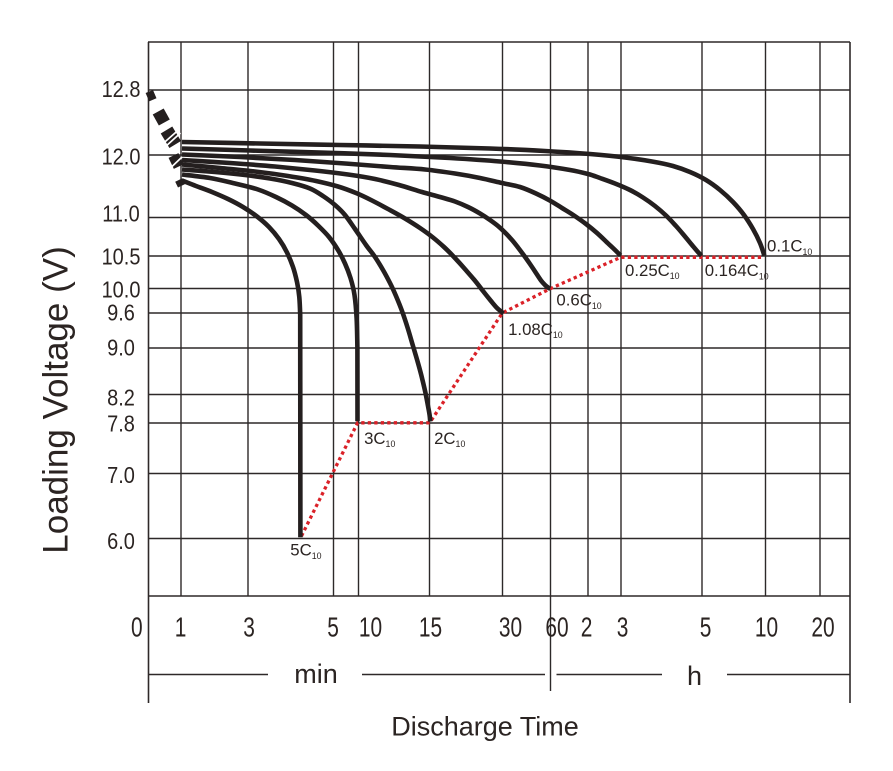 The image size is (893, 771). What do you see at coordinates (121, 397) in the screenshot?
I see `svg-text: 8.2` at bounding box center [121, 397].